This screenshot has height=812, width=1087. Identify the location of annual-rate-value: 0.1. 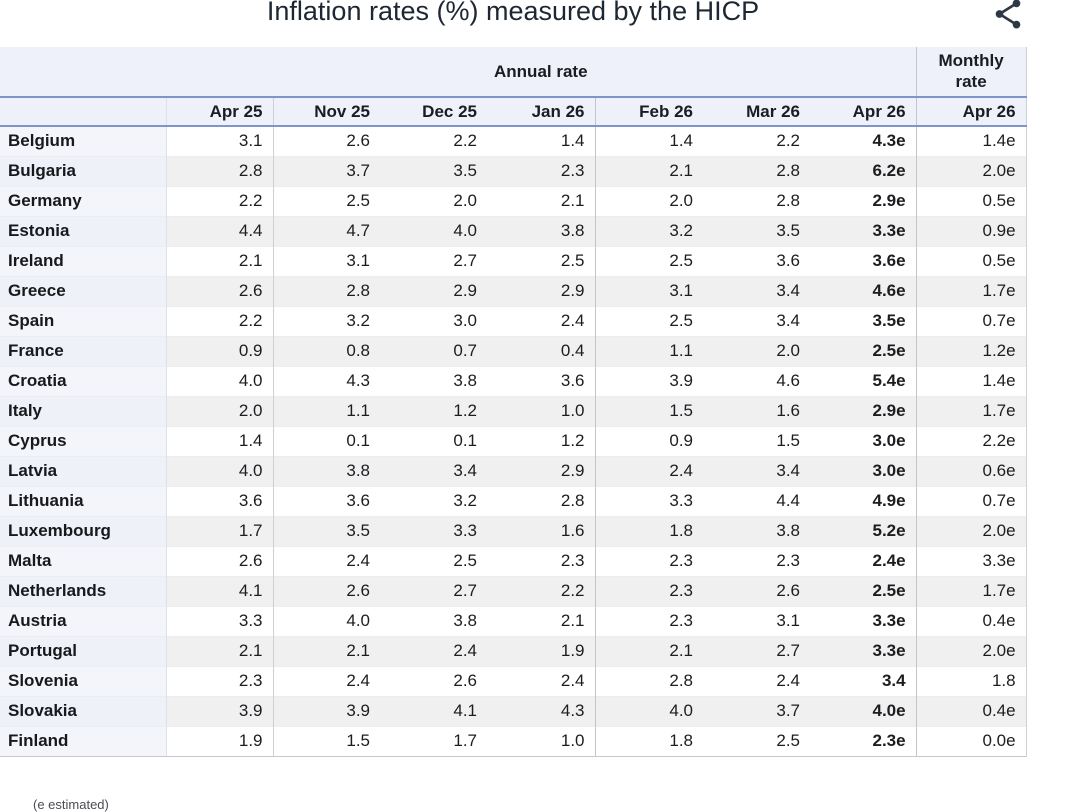
(433, 440).